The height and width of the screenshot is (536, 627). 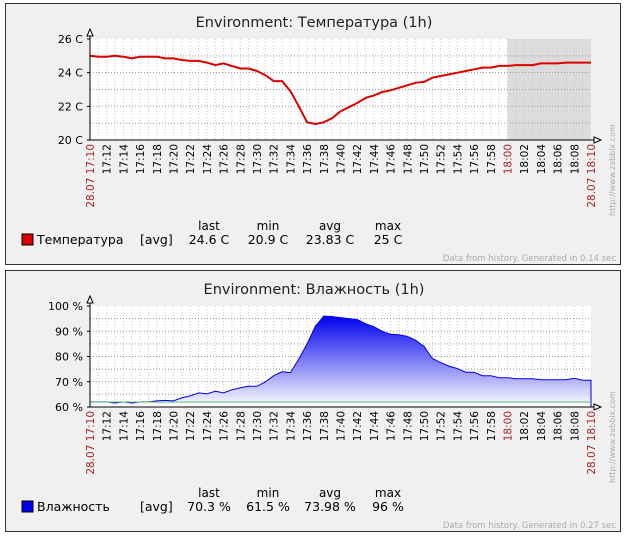 I want to click on legend-value-min: 61.5 %, so click(x=268, y=506).